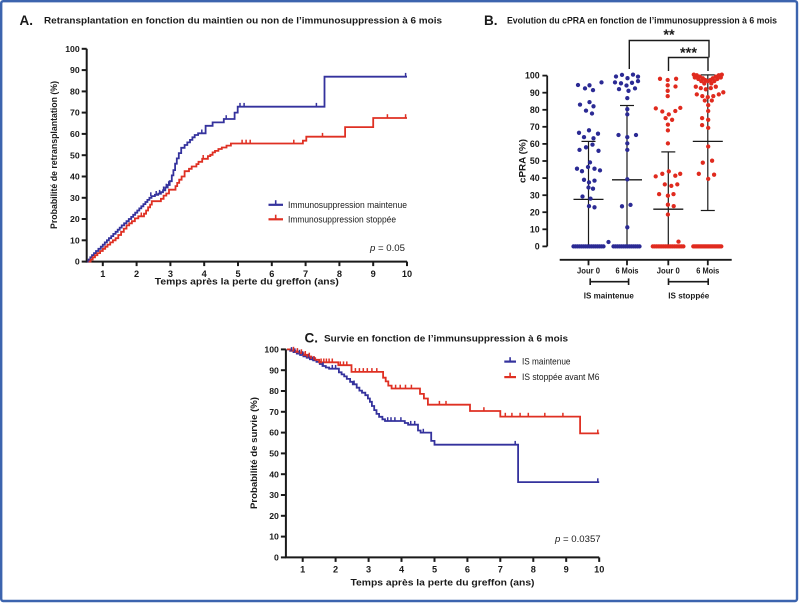  Describe the element at coordinates (342, 219) in the screenshot. I see `svg-text: Immunosuppression stoppée` at that location.